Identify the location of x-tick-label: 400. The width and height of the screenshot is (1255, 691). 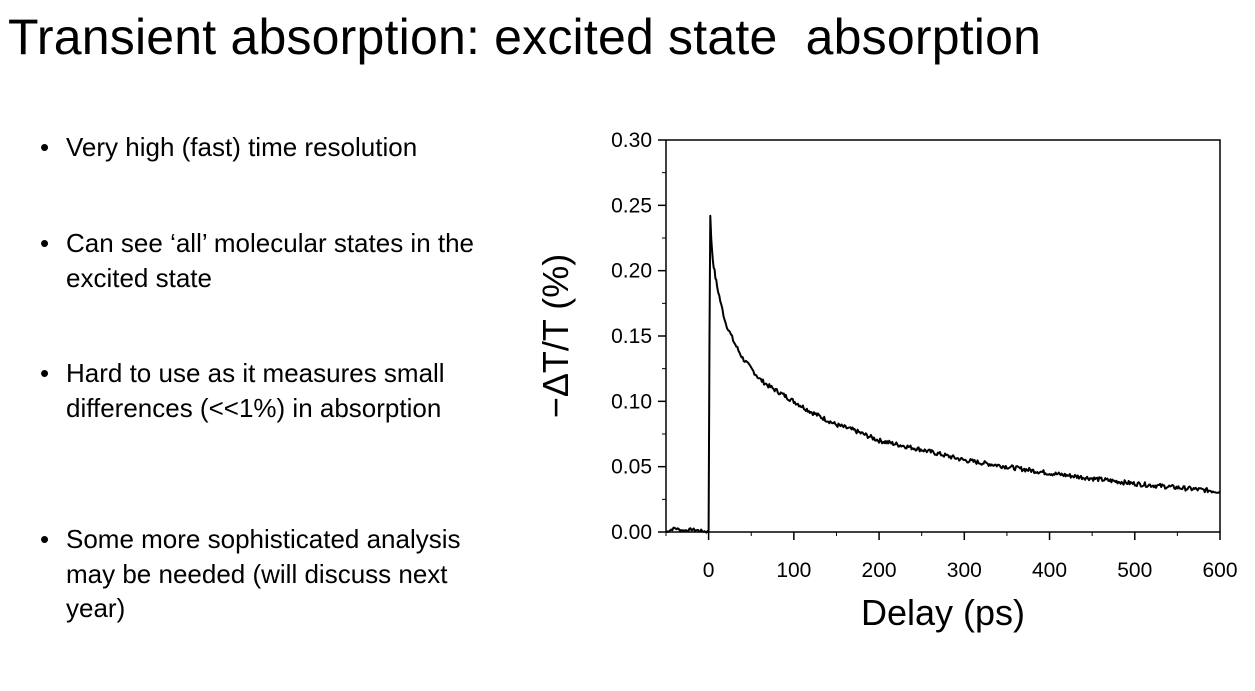
(1049, 570).